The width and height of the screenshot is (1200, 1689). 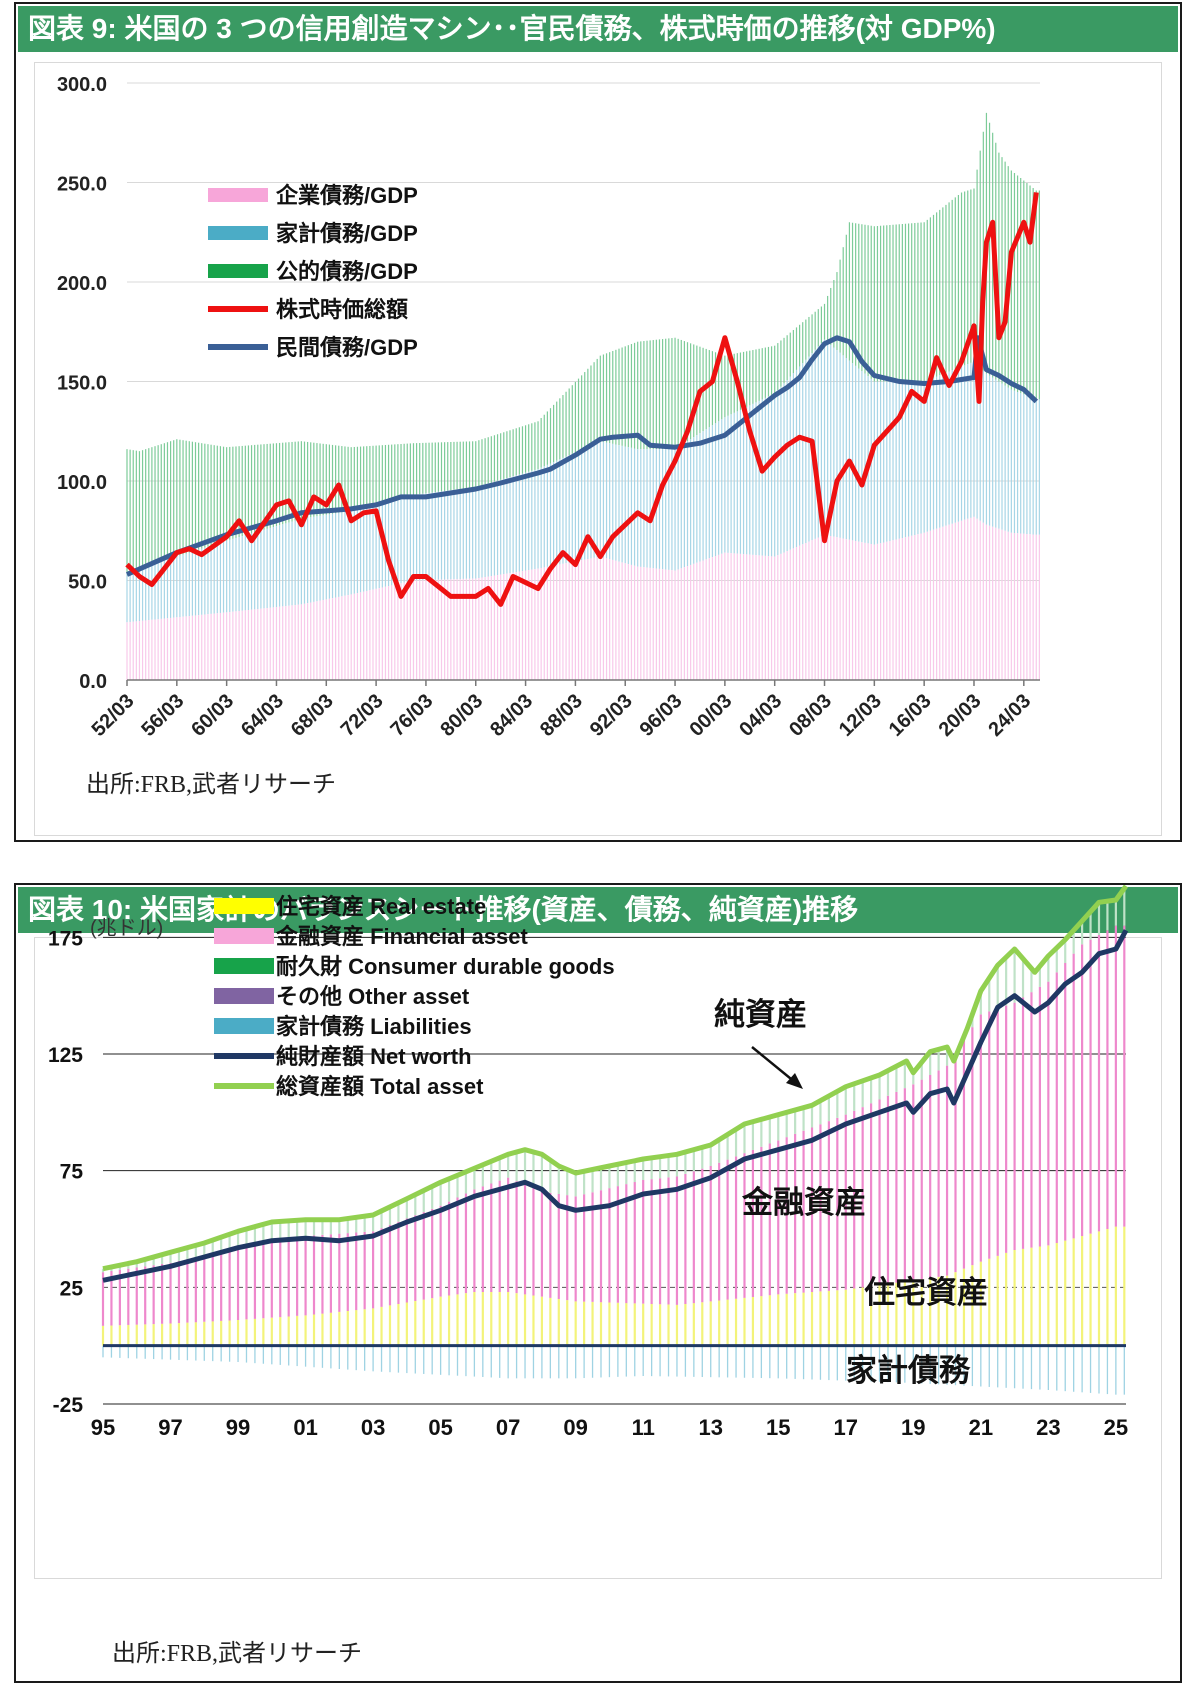 I want to click on x-tick-label: 07, so click(x=508, y=1427).